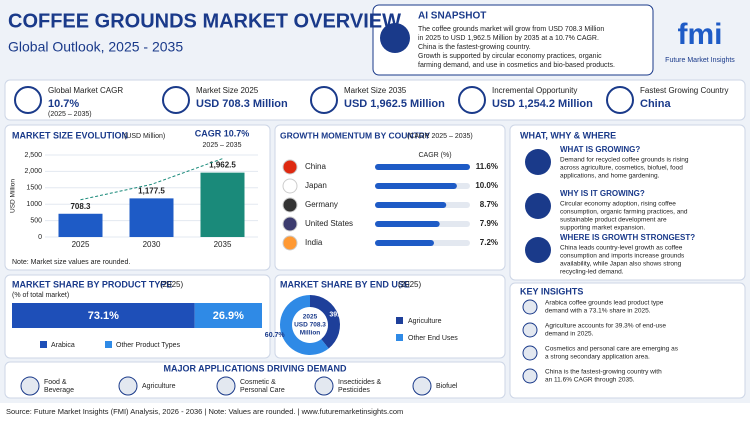 Image resolution: width=750 pixels, height=421 pixels. I want to click on www-line: Circular economy adoption, rising coffee, so click(618, 204).